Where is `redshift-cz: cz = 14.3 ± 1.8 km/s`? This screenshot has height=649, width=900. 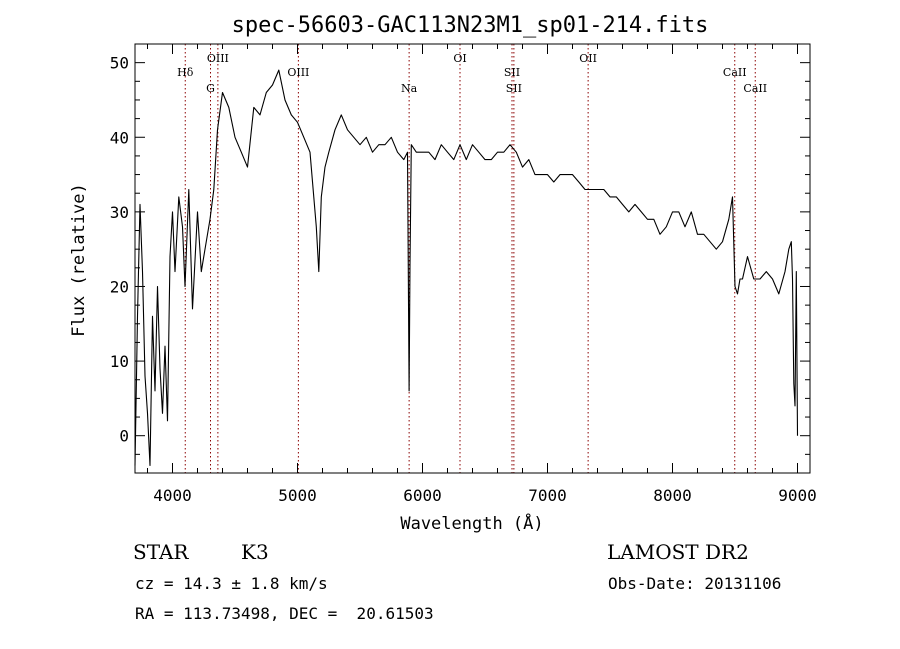
redshift-cz: cz = 14.3 ± 1.8 km/s is located at coordinates (231, 583).